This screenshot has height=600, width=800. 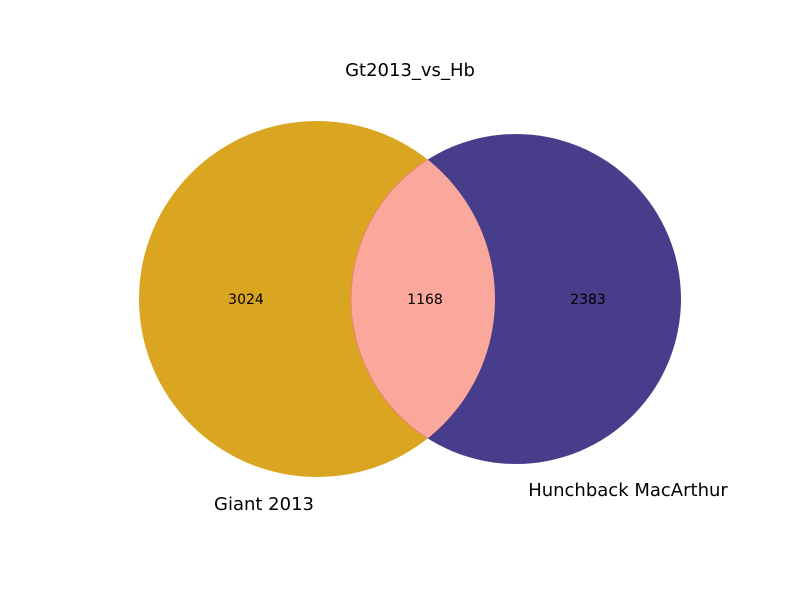 What do you see at coordinates (628, 490) in the screenshot?
I see `set-b-label: Hunchback MacArthur` at bounding box center [628, 490].